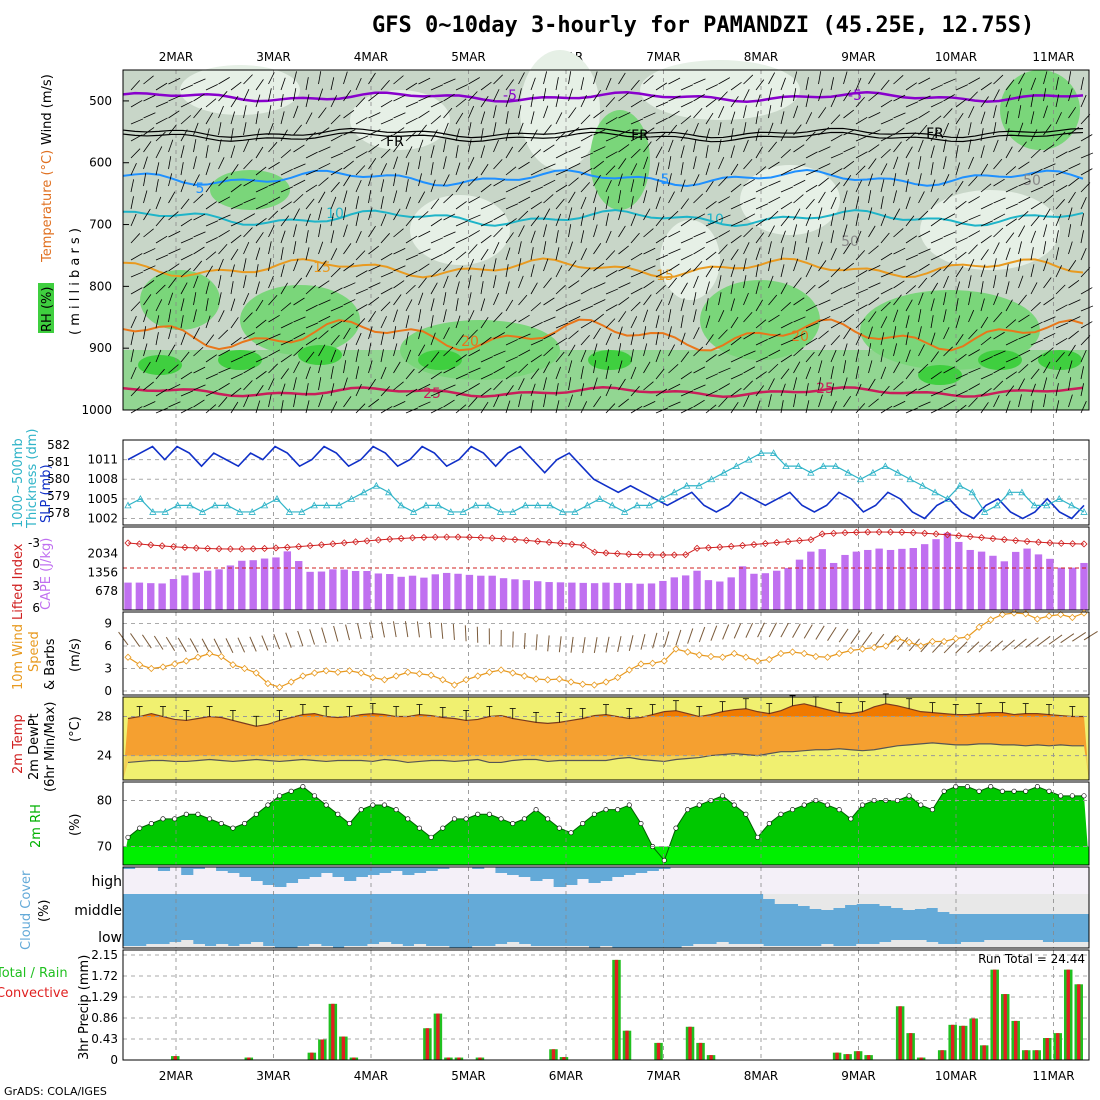 This screenshot has width=1100, height=1100. What do you see at coordinates (769, 896) in the screenshot?
I see `cloud-middle-gap` at bounding box center [769, 896].